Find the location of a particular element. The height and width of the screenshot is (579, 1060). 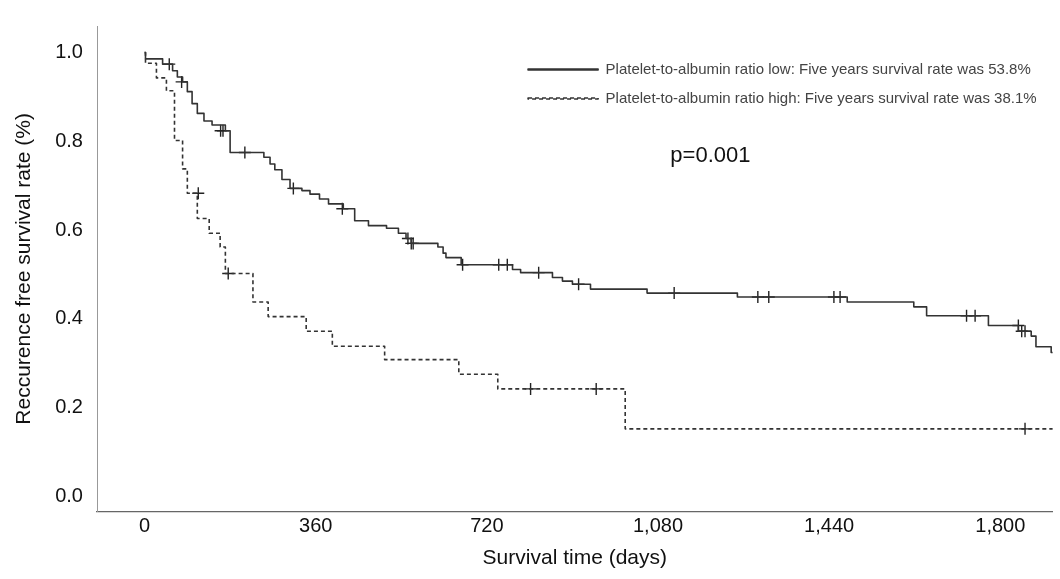

y-axis-title: Reccurence free survival rate (%) is located at coordinates (23, 269).